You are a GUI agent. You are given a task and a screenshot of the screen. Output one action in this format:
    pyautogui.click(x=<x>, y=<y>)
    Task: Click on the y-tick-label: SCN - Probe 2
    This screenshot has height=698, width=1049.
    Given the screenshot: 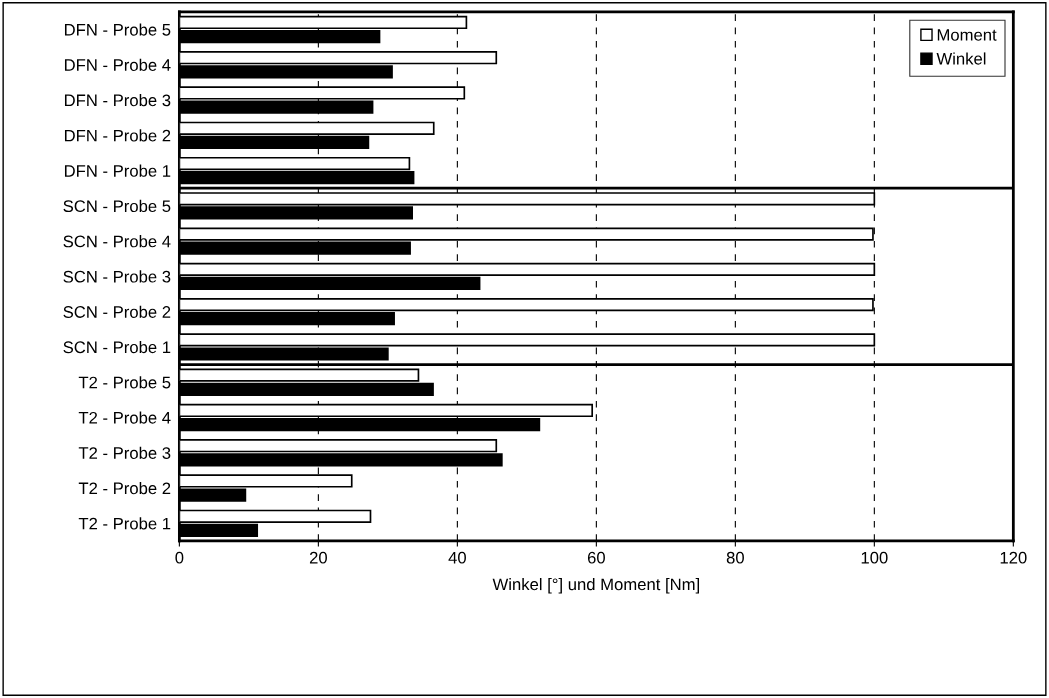 What is the action you would take?
    pyautogui.click(x=117, y=311)
    